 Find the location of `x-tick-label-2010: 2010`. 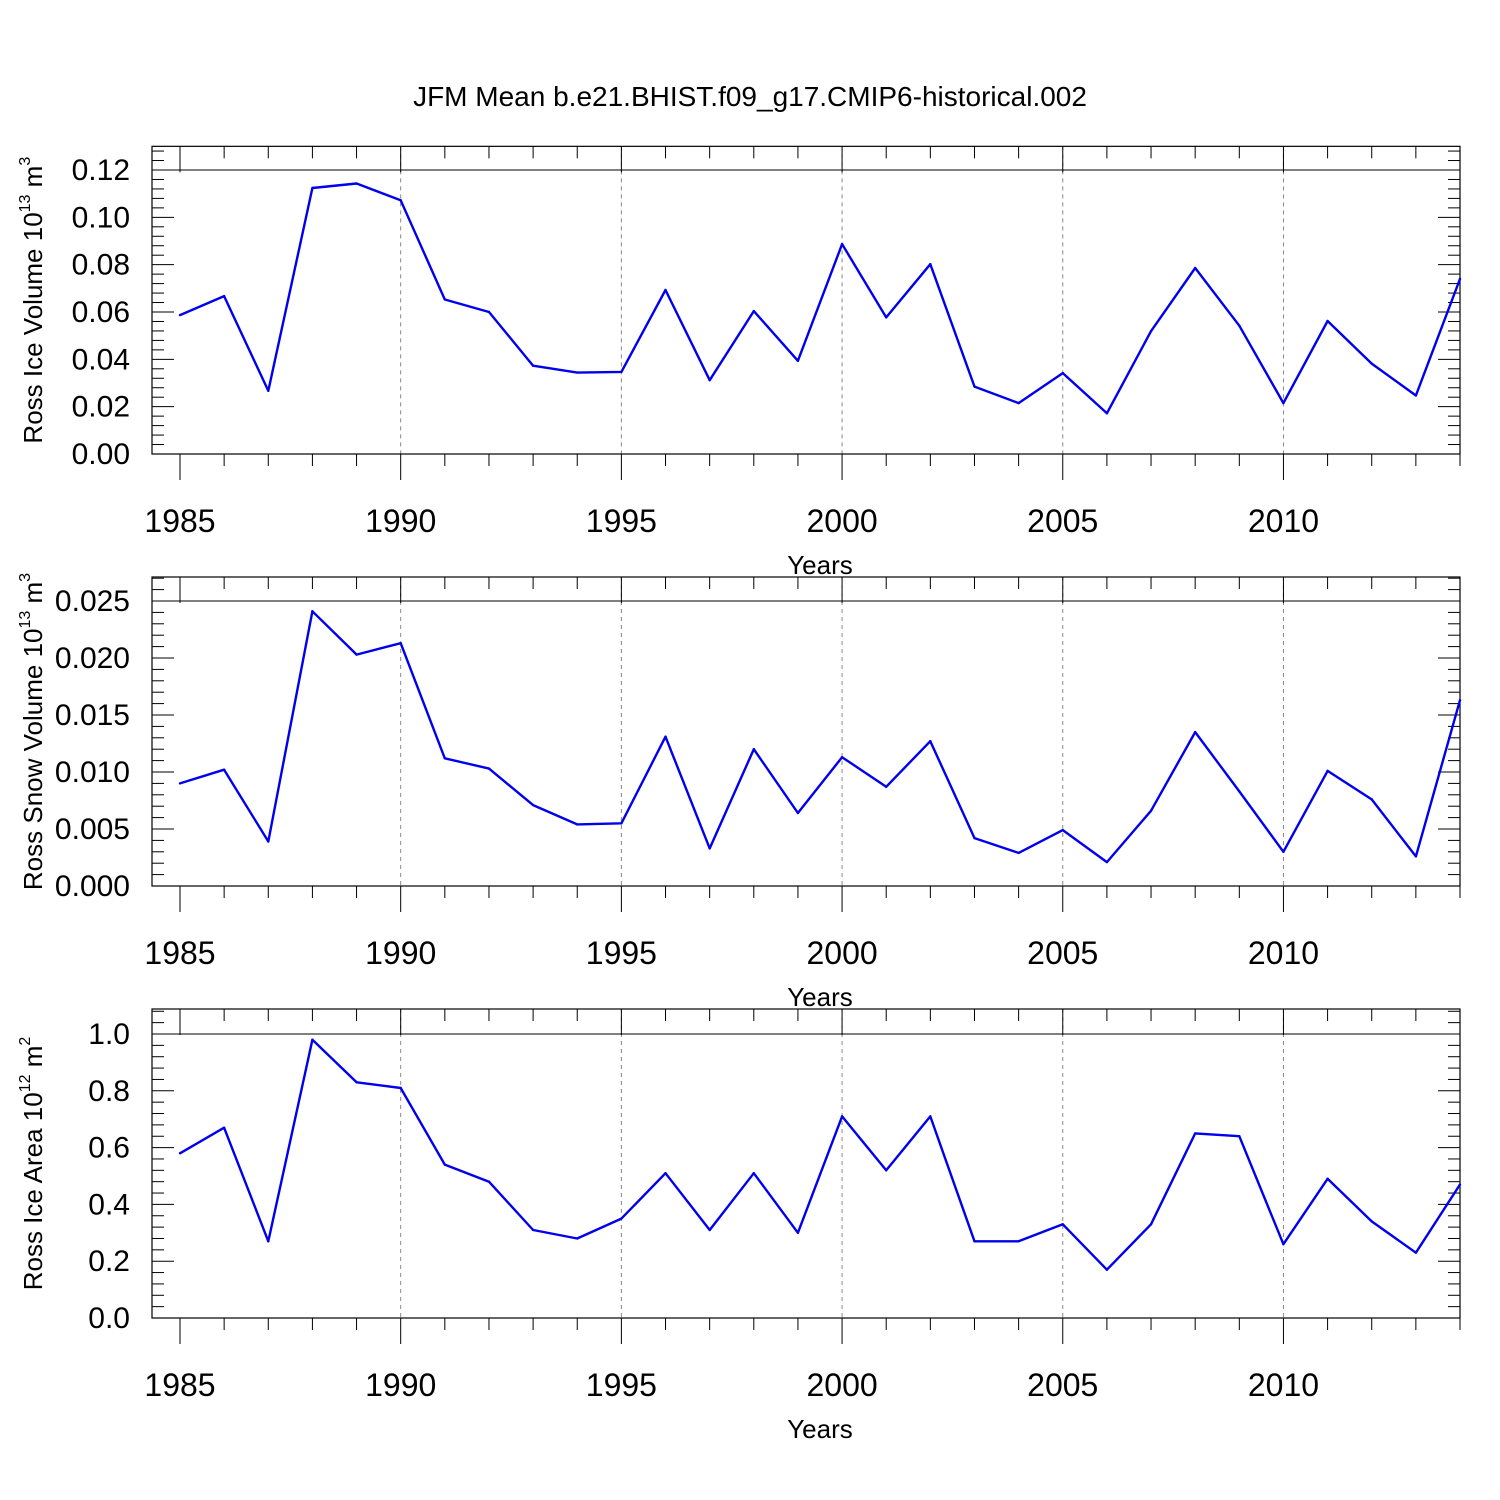

x-tick-label-2010: 2010 is located at coordinates (1283, 953).